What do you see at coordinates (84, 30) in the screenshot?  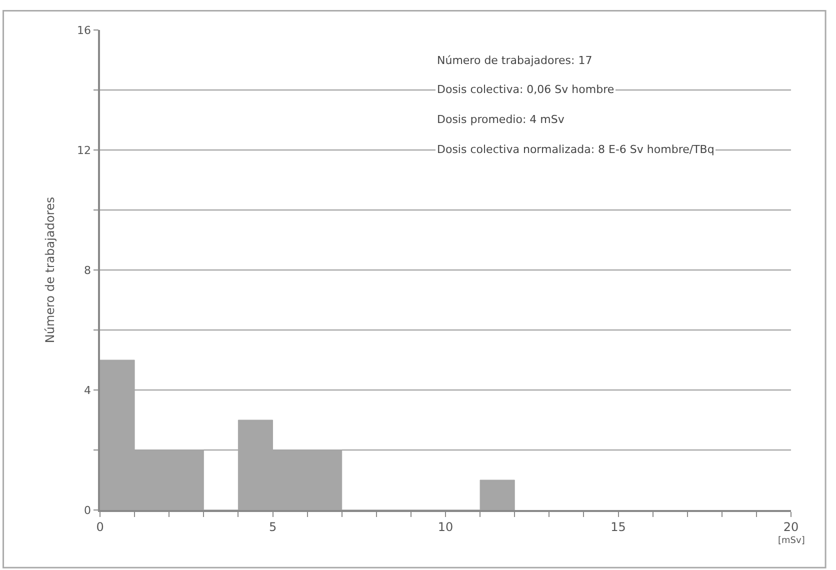 I see `y-tick-label: 16` at bounding box center [84, 30].